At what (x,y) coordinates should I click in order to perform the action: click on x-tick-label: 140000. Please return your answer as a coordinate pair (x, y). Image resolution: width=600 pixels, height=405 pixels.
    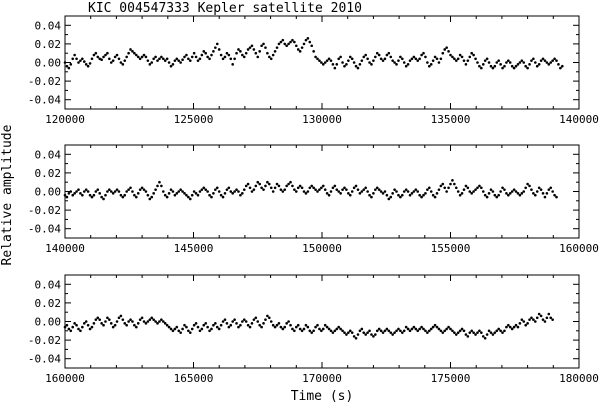
    Looking at the image, I should click on (579, 119).